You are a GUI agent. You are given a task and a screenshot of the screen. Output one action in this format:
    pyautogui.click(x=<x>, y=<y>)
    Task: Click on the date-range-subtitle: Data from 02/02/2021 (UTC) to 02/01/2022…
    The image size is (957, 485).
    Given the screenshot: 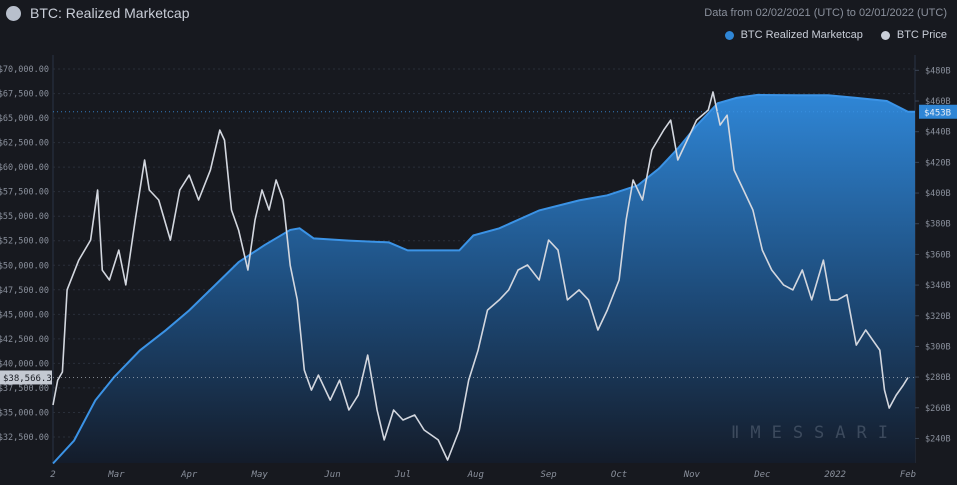 What is the action you would take?
    pyautogui.click(x=825, y=13)
    